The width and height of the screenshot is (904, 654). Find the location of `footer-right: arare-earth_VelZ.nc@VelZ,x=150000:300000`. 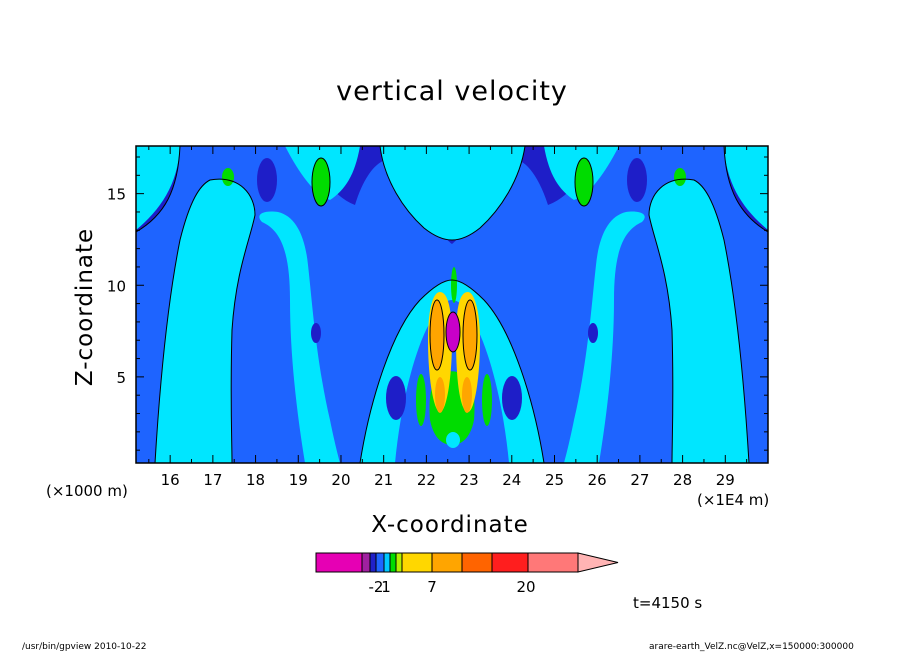

footer-right: arare-earth_VelZ.nc@VelZ,x=150000:300000 is located at coordinates (751, 647).